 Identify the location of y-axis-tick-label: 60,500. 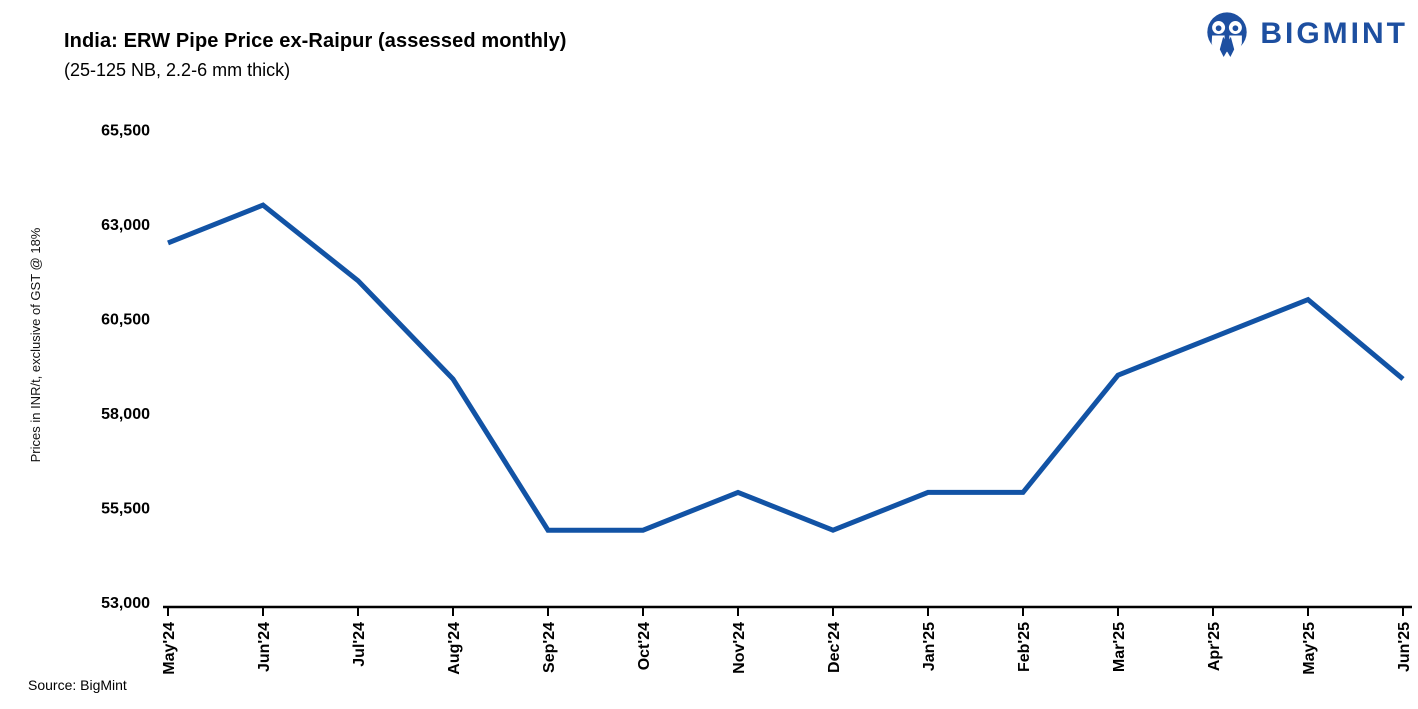
(125, 320).